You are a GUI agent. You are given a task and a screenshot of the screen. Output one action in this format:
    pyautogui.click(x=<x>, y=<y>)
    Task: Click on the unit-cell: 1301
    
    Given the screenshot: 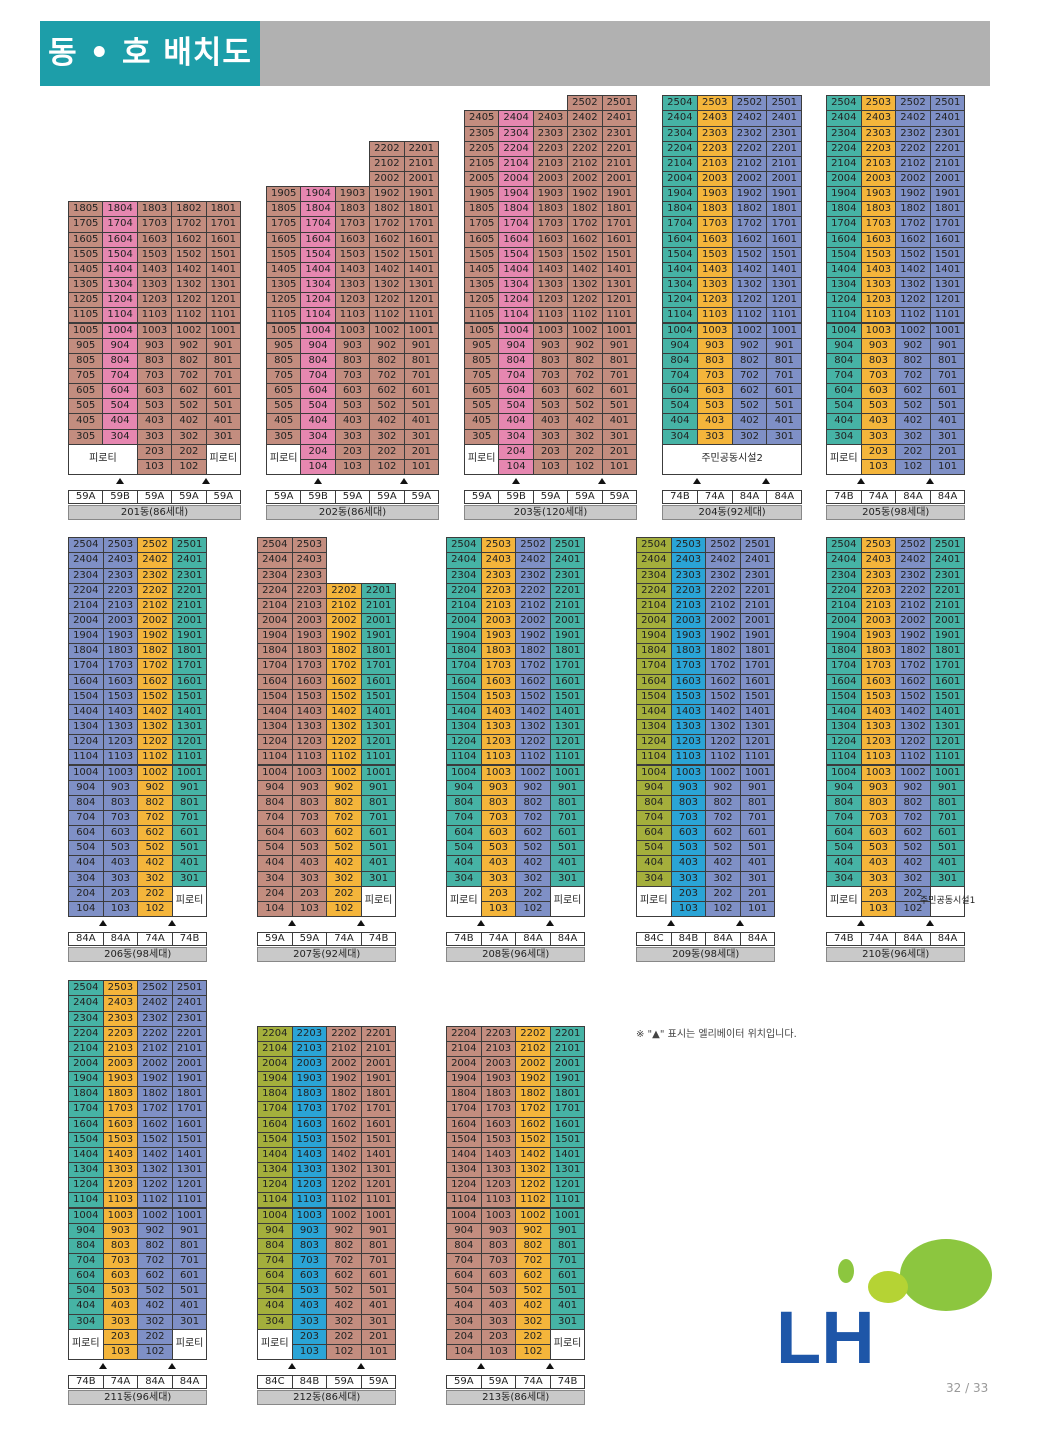 What is the action you would take?
    pyautogui.click(x=757, y=727)
    